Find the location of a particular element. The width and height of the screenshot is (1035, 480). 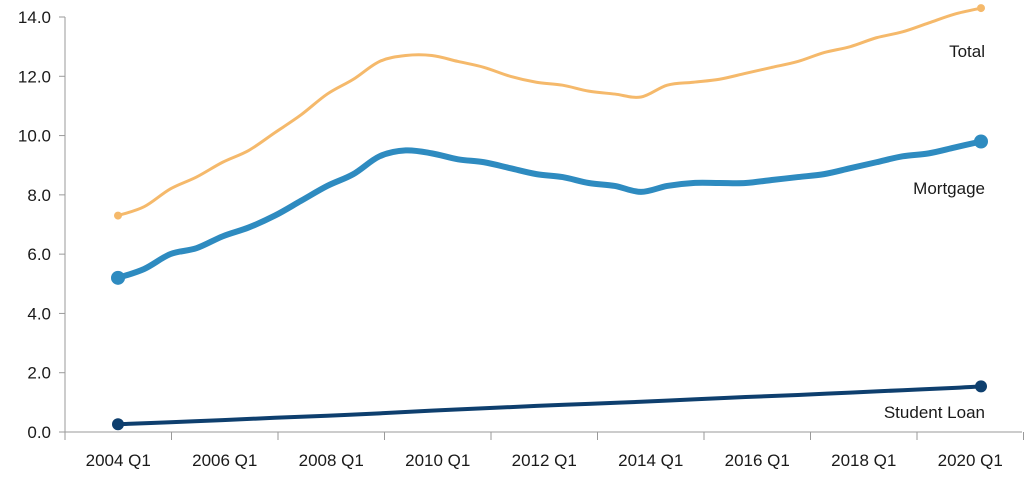

y-tick-label: 2.0 is located at coordinates (39, 373).